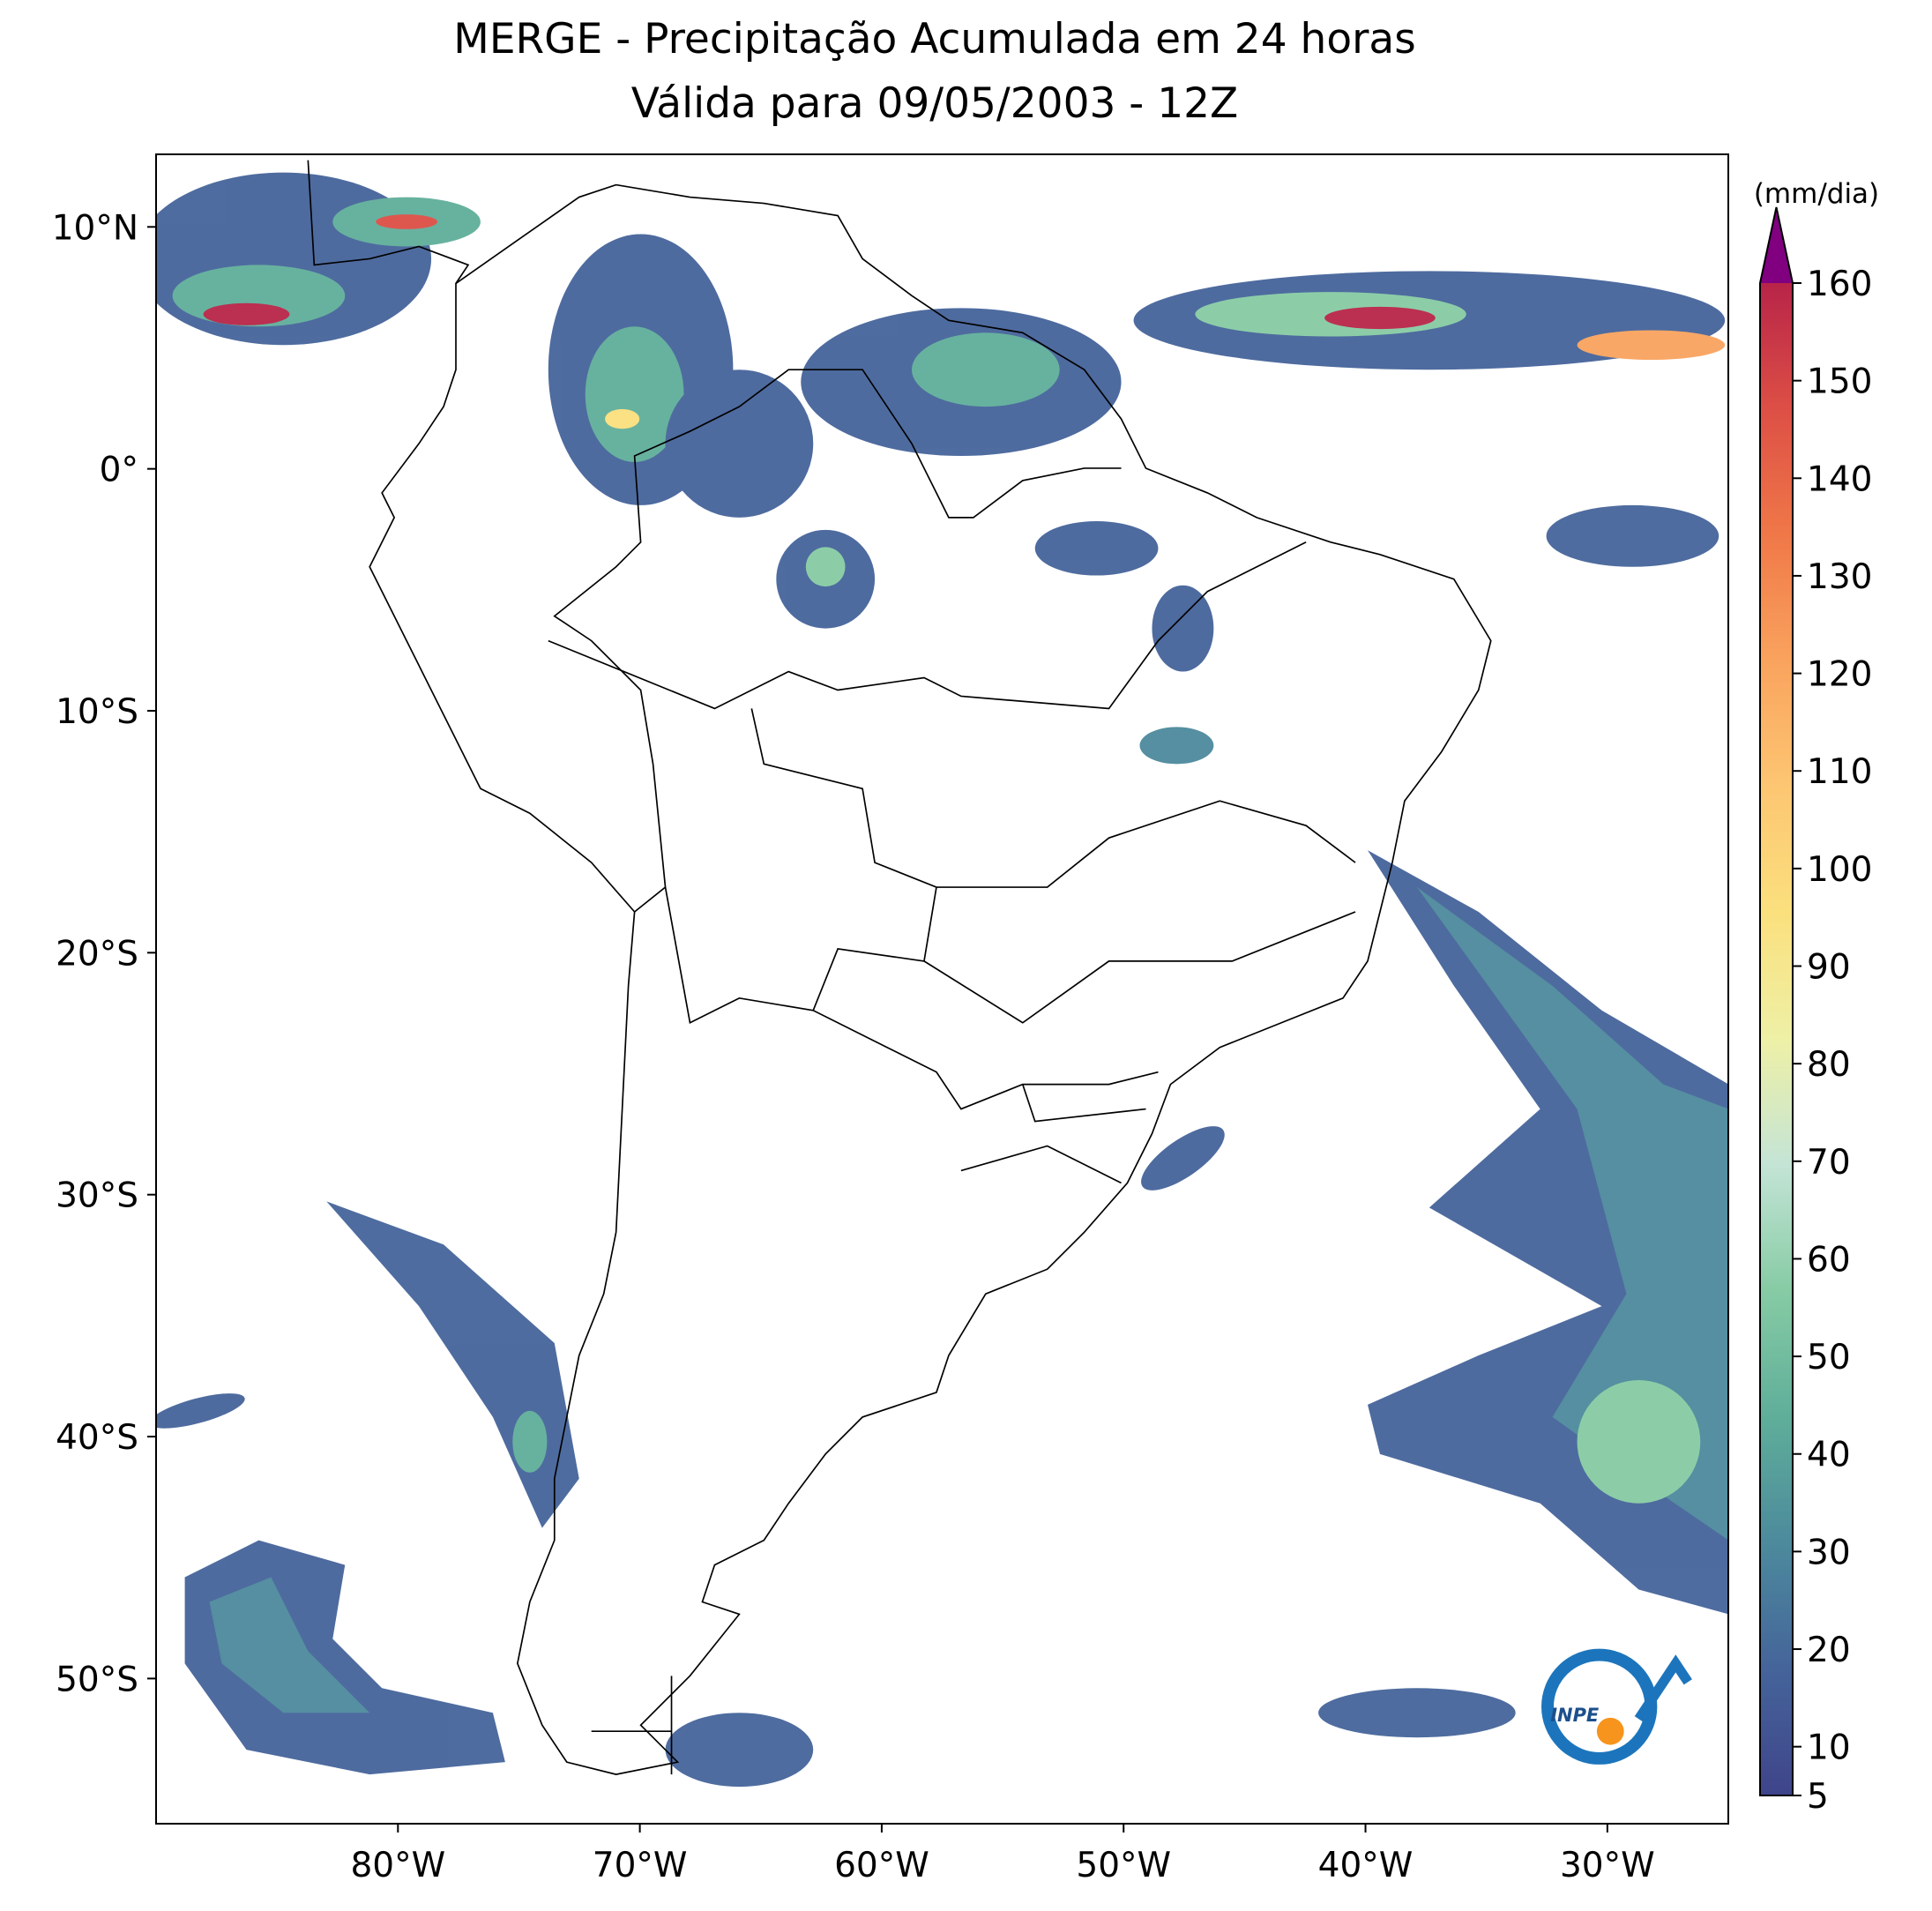  Describe the element at coordinates (1776, 245) in the screenshot. I see `colorbar-extend` at that location.